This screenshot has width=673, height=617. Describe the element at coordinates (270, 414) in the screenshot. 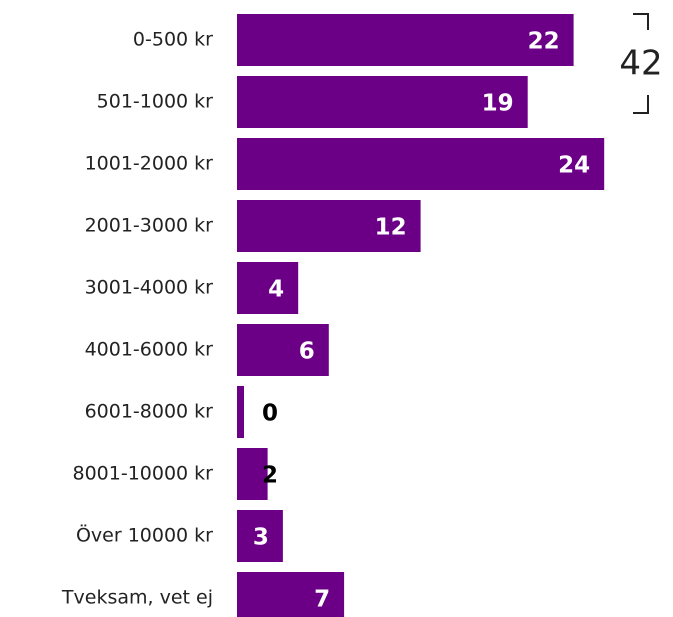

I see `value-label: 0` at that location.